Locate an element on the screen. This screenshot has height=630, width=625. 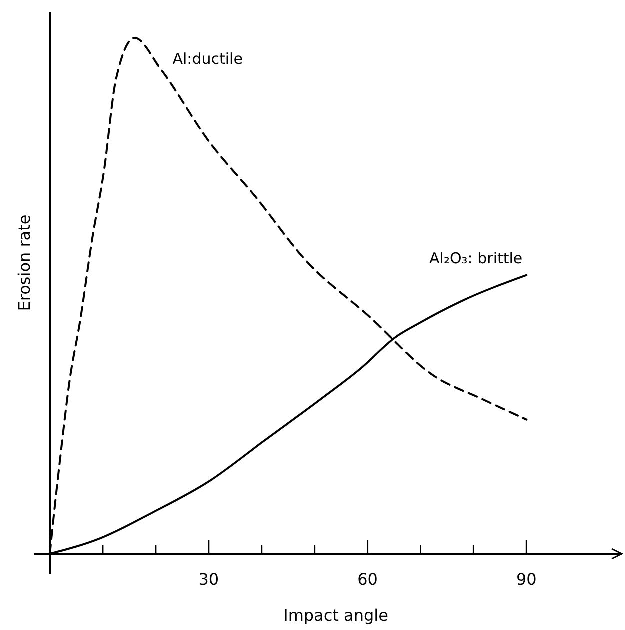
series-label: Al:ductile is located at coordinates (207, 59).